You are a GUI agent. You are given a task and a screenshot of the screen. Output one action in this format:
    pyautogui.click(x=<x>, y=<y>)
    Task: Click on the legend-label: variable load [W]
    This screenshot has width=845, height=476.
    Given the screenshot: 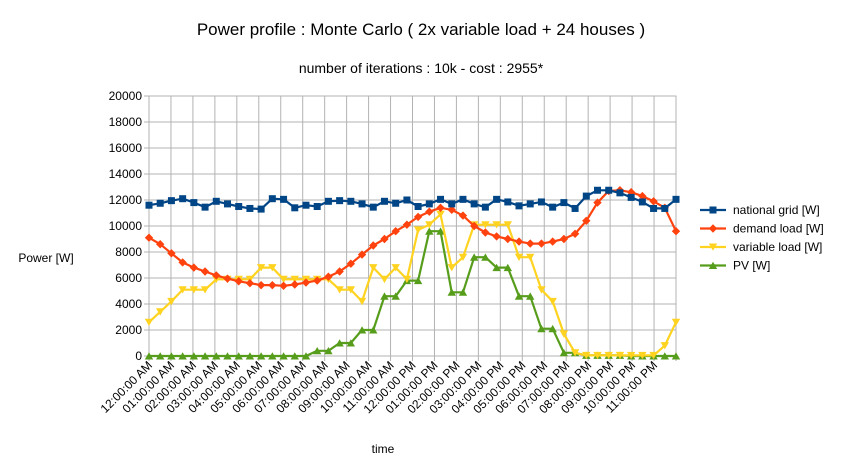 What is the action you would take?
    pyautogui.click(x=777, y=247)
    